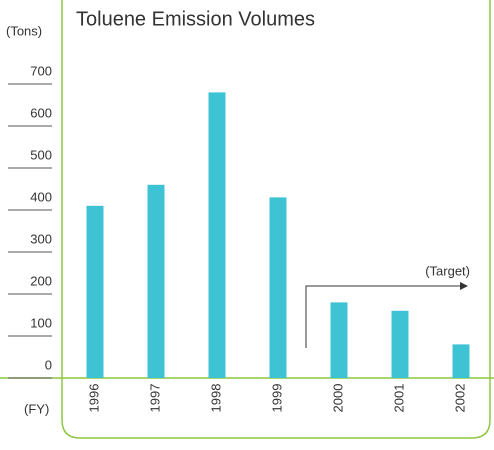 The height and width of the screenshot is (450, 494). What do you see at coordinates (41, 322) in the screenshot?
I see `y-tick-label: 100` at bounding box center [41, 322].